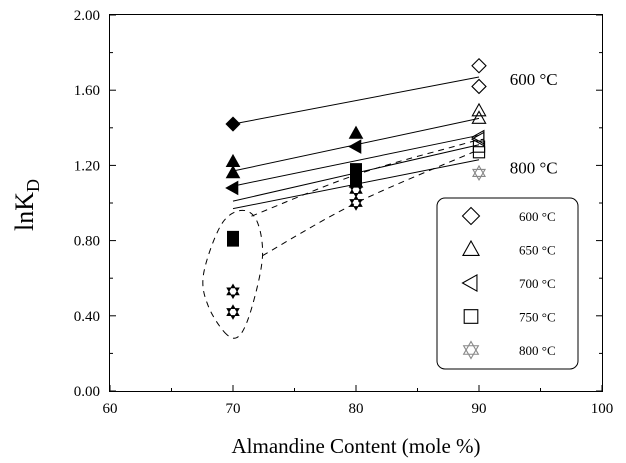 This screenshot has width=626, height=463. I want to click on legend-box, so click(507, 283).